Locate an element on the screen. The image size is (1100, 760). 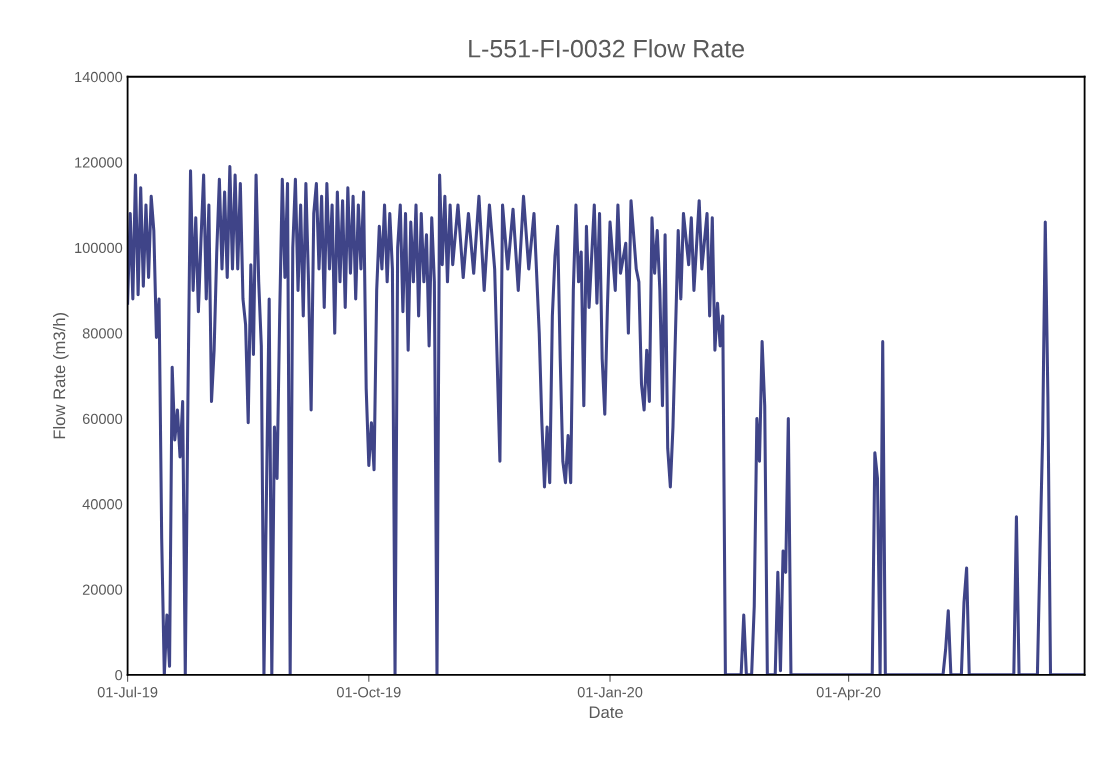
chart-title: L-551-FI-0032 Flow Rate is located at coordinates (606, 48).